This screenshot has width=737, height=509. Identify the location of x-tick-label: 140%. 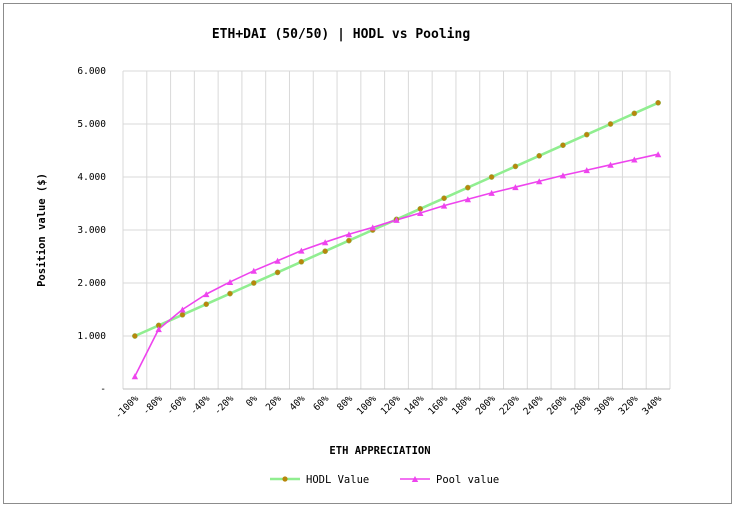
(414, 405).